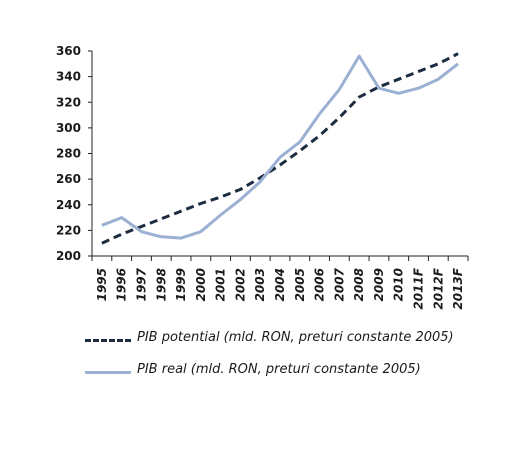 This screenshot has height=463, width=508. I want to click on x-tick-label: 2009, so click(379, 284).